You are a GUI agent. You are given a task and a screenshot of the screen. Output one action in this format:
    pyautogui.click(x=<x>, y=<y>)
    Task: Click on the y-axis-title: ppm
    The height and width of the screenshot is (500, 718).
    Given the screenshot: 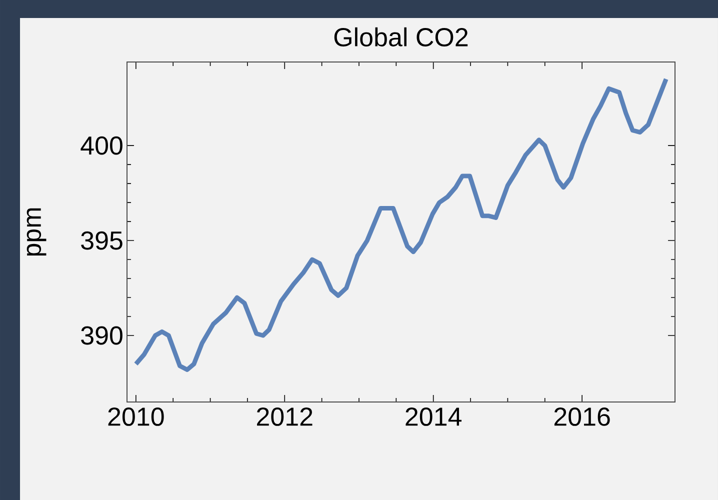 What is the action you would take?
    pyautogui.click(x=36, y=232)
    